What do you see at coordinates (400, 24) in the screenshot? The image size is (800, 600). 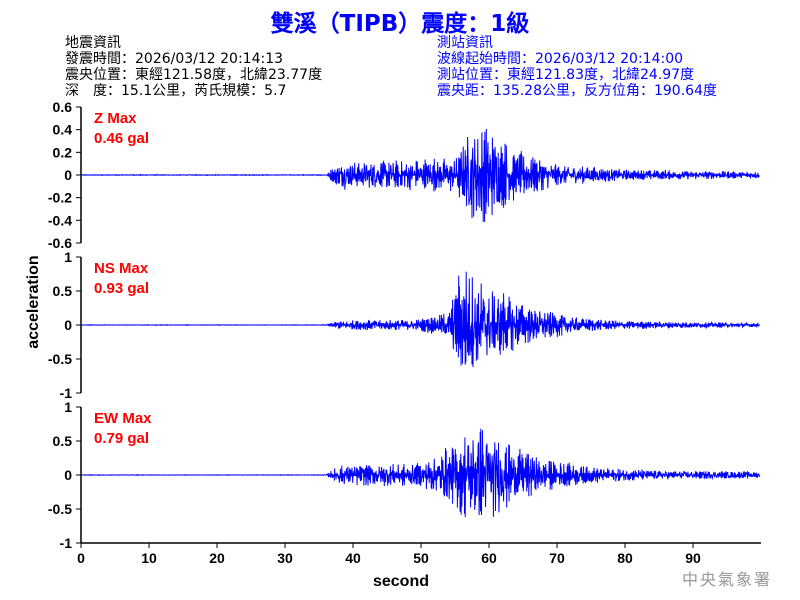 I see `station-title: 雙溪（TIPB）震度：1級` at bounding box center [400, 24].